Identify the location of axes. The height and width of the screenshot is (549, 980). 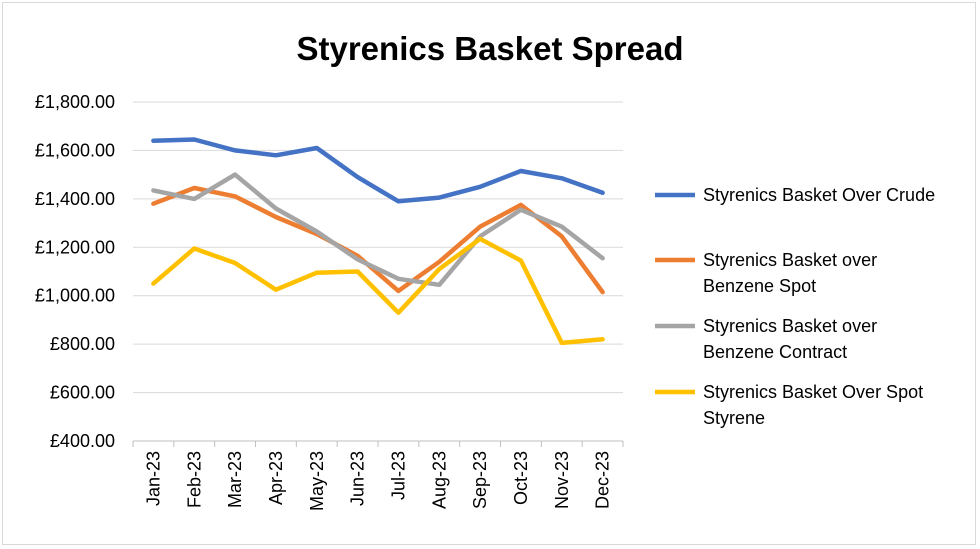
(378, 443).